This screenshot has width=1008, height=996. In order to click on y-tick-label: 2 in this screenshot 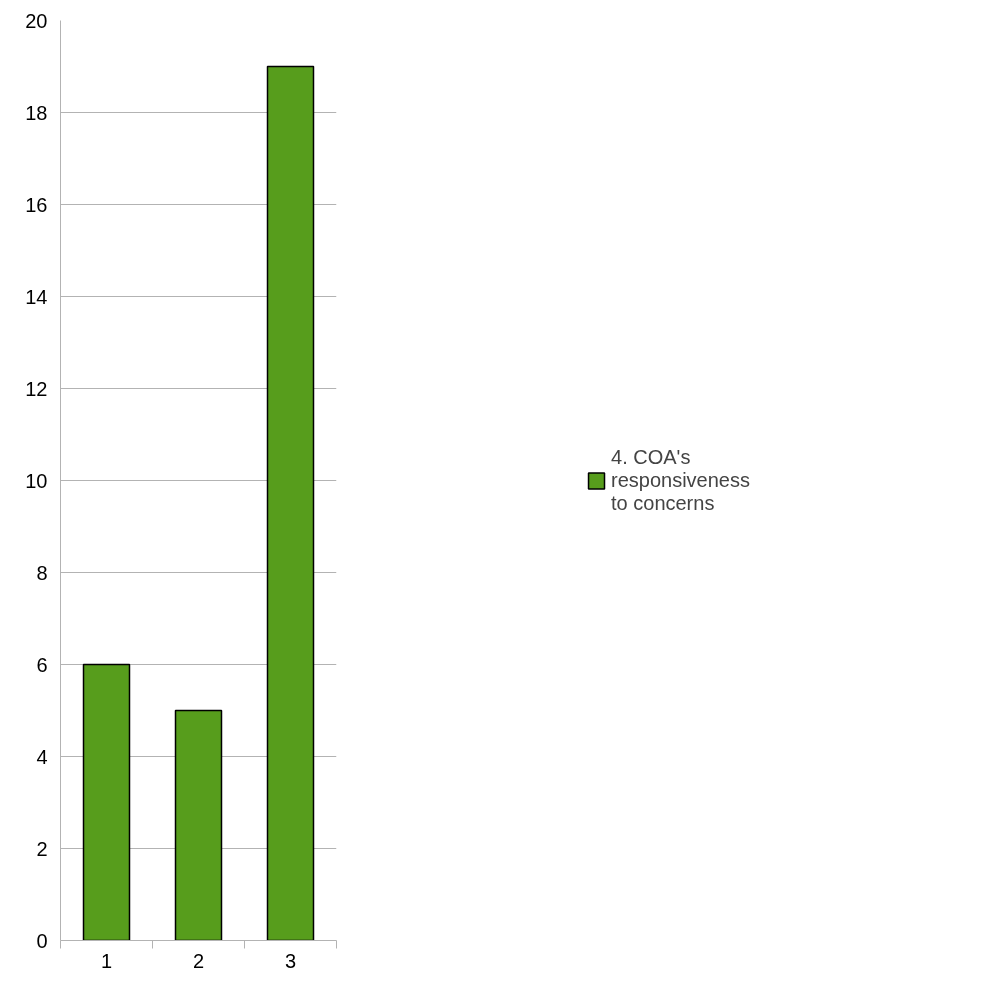, I will do `click(42, 848)`.